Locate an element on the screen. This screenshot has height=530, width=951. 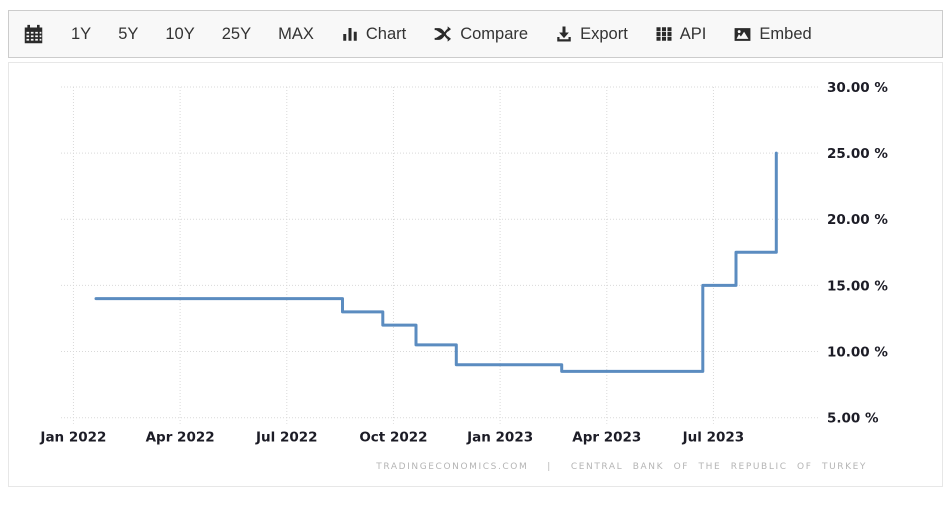
svg-text: 5.00 % is located at coordinates (853, 419).